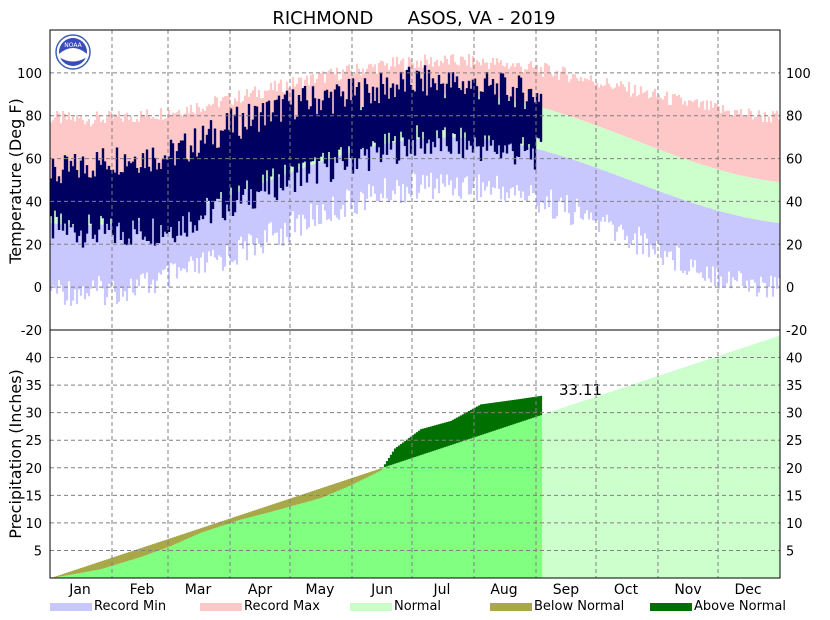 Image resolution: width=830 pixels, height=620 pixels. I want to click on noaa-logo: NOAA, so click(73, 52).